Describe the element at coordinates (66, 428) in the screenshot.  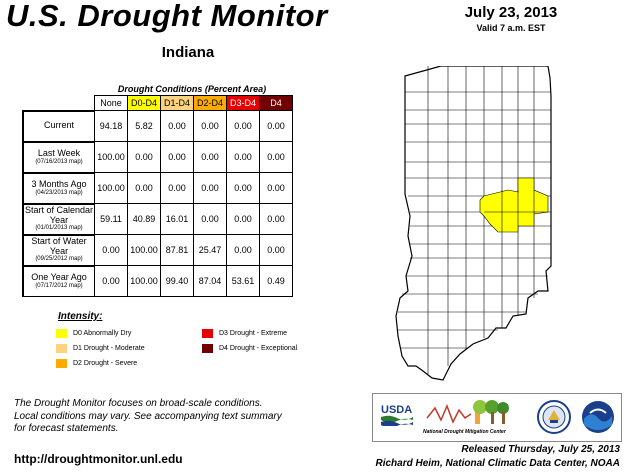
I see `note-line-3: for forecast statements.` at that location.